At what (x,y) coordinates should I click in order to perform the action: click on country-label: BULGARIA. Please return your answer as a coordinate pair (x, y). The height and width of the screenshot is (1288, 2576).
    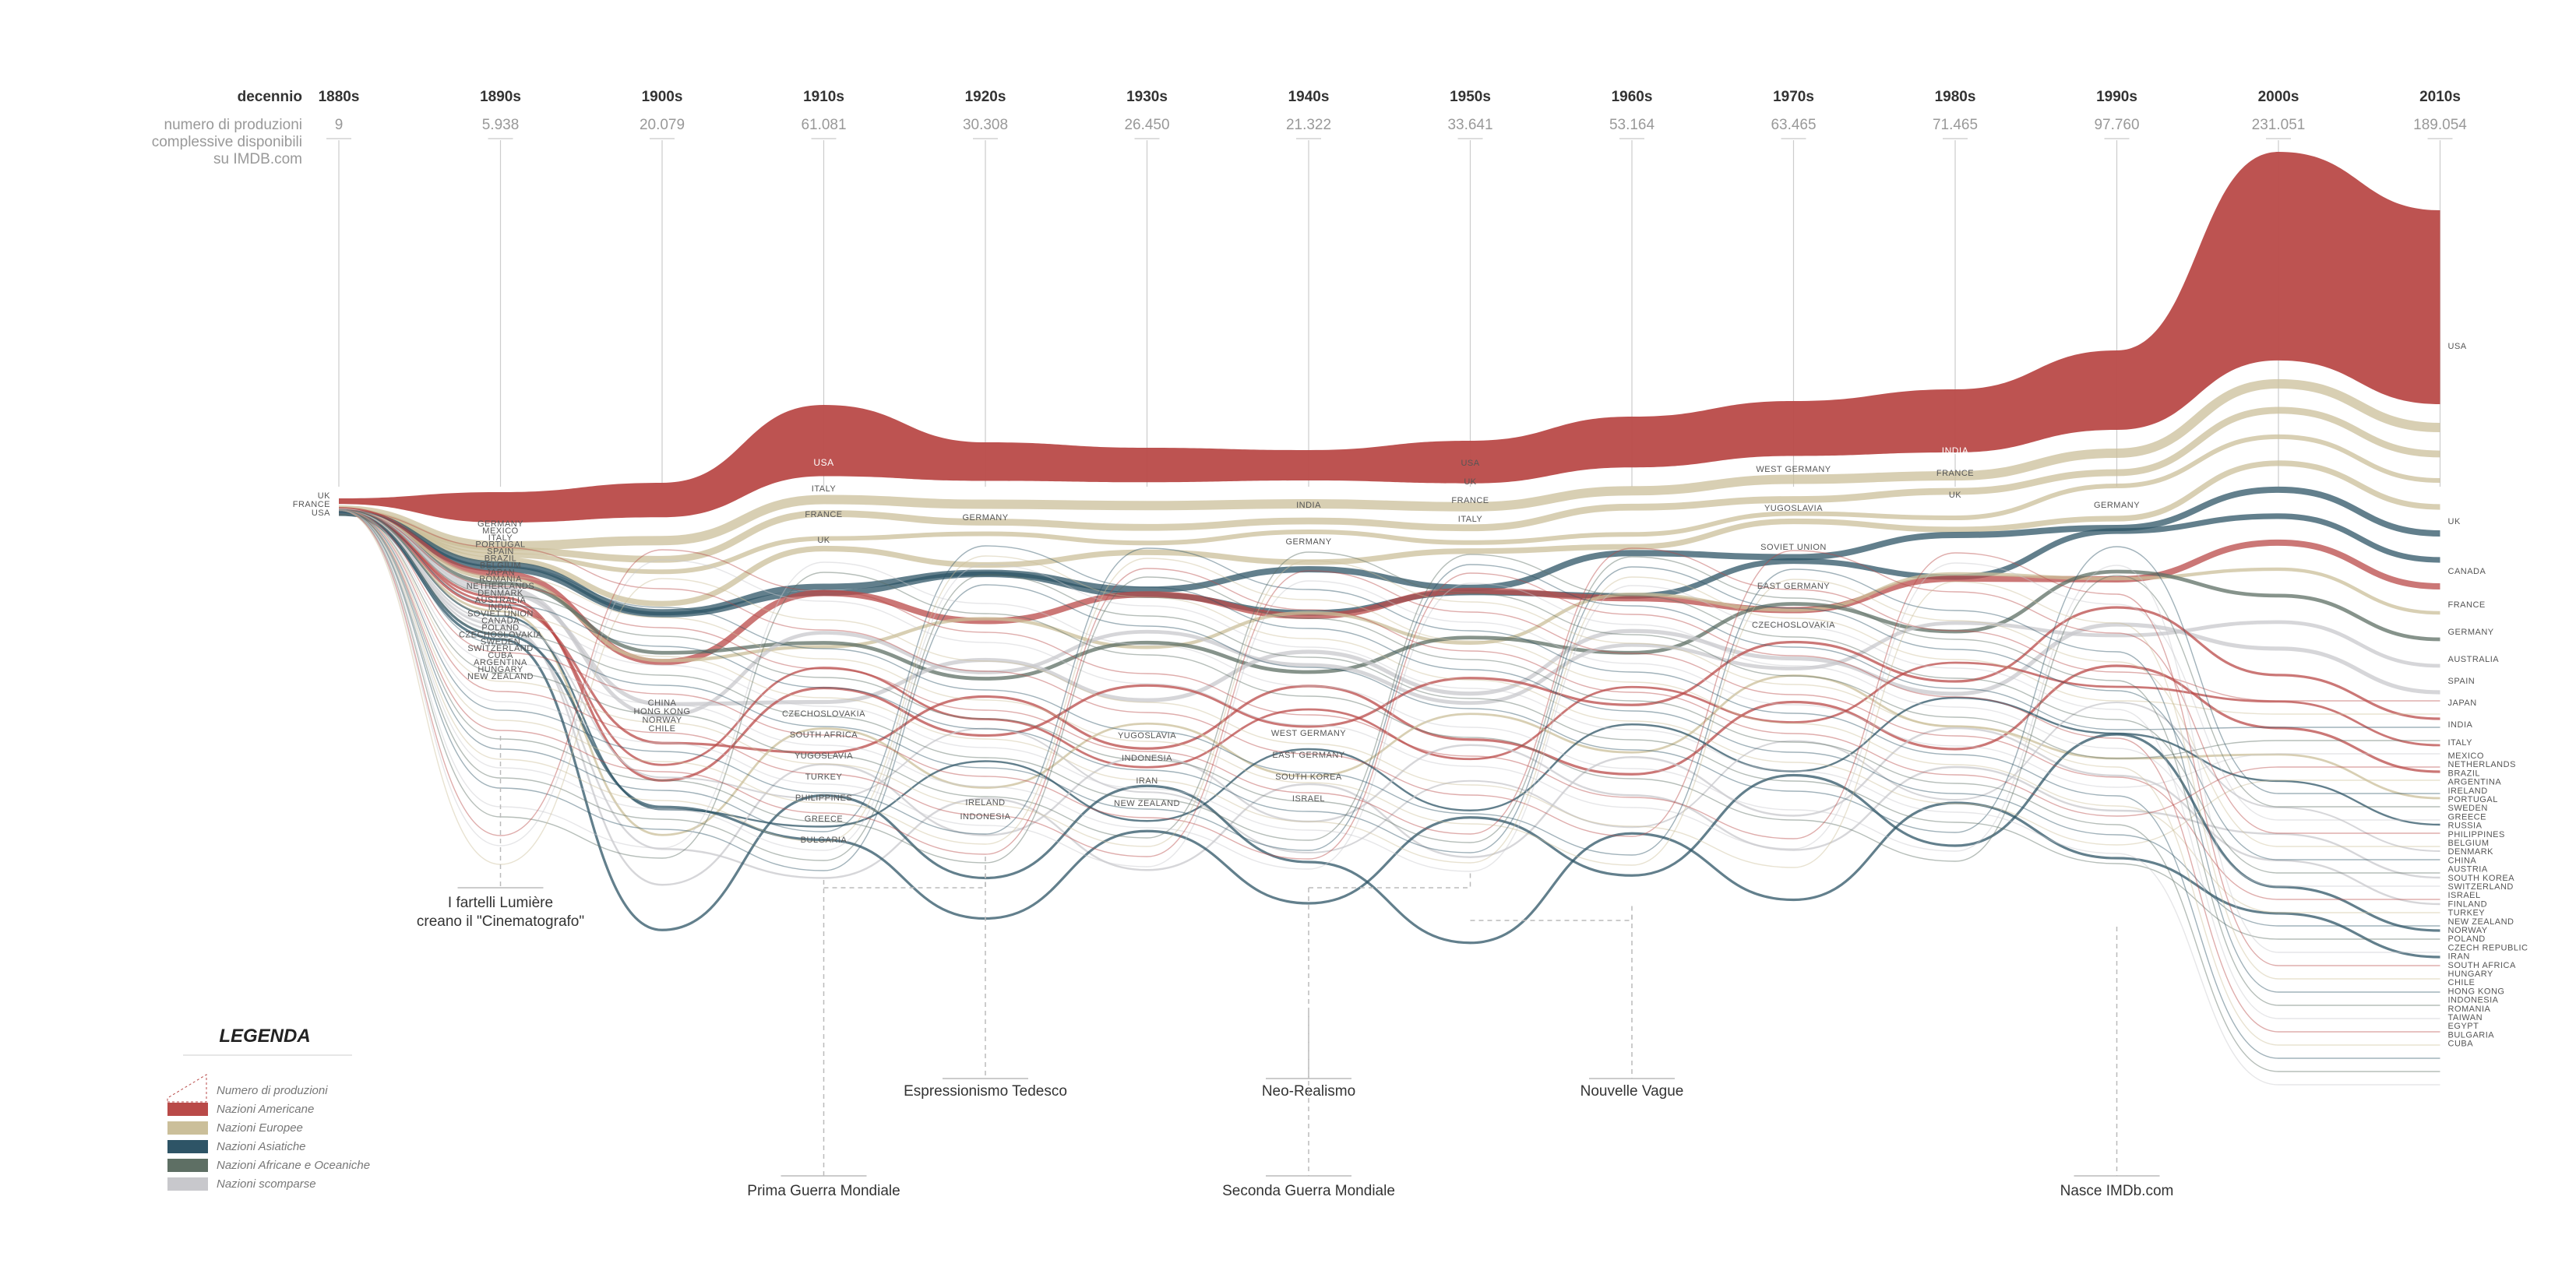
    Looking at the image, I should click on (2472, 1035).